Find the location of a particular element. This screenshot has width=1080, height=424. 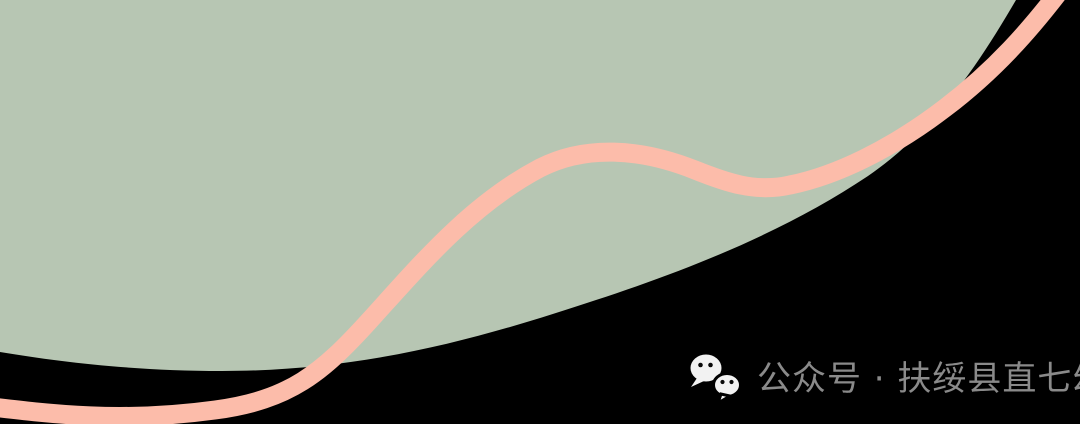

wechat-watermark: 公众号 · 扶绥县直七幼 is located at coordinates (883, 379).